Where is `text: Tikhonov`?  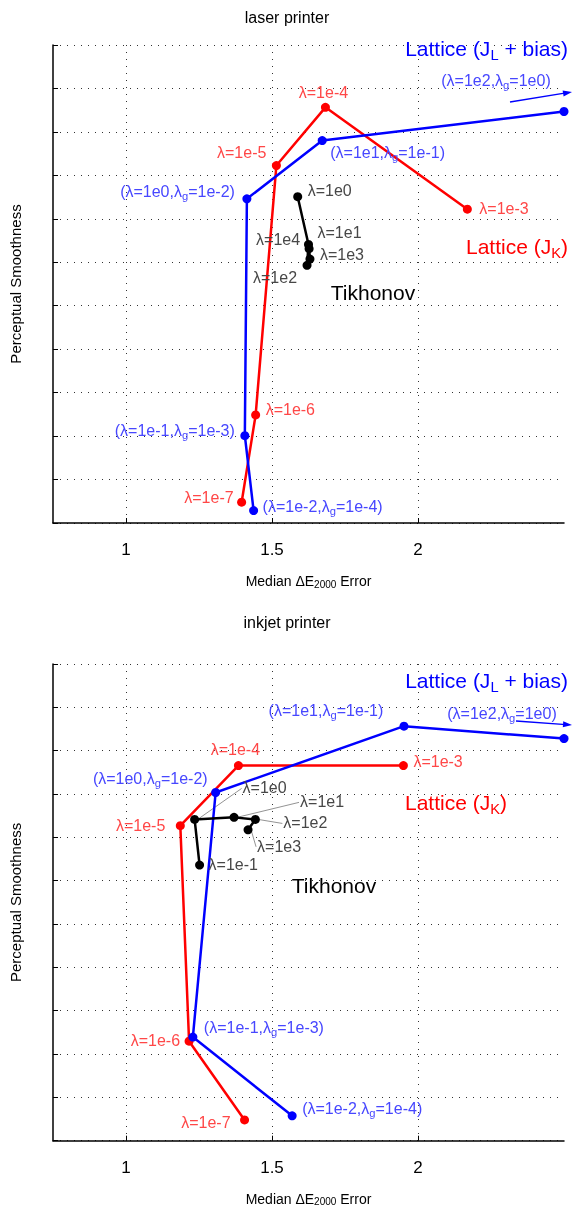
text: Tikhonov is located at coordinates (334, 885).